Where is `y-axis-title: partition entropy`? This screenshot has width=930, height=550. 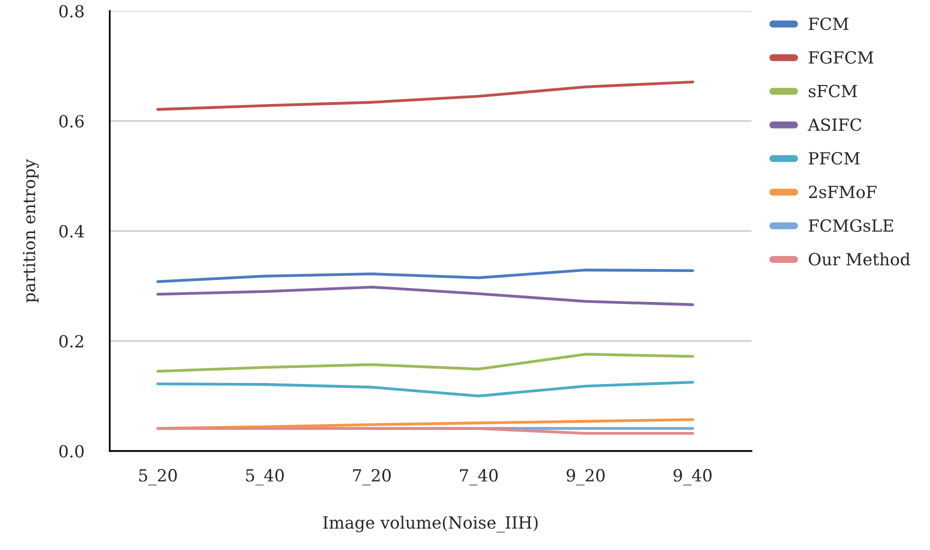
y-axis-title: partition entropy is located at coordinates (30, 231).